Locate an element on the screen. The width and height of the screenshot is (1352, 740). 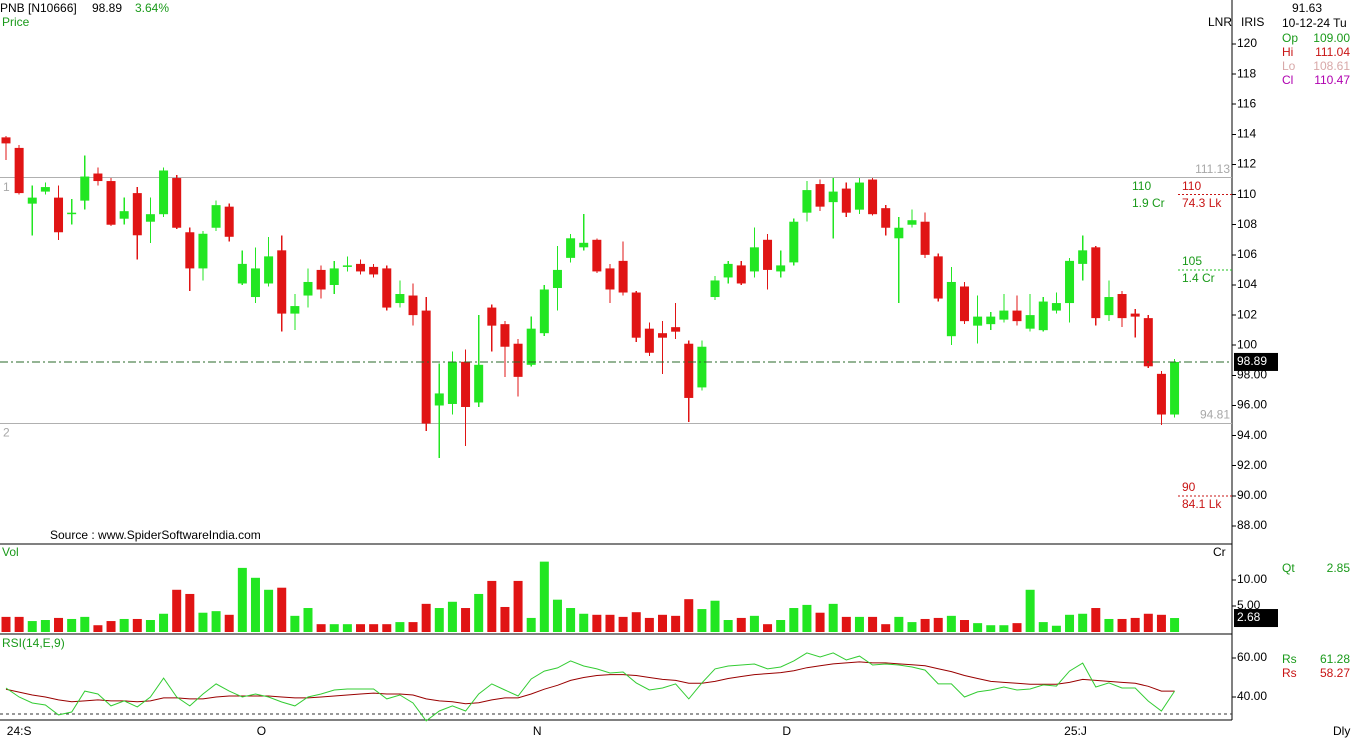
change: 3.64% is located at coordinates (152, 8).